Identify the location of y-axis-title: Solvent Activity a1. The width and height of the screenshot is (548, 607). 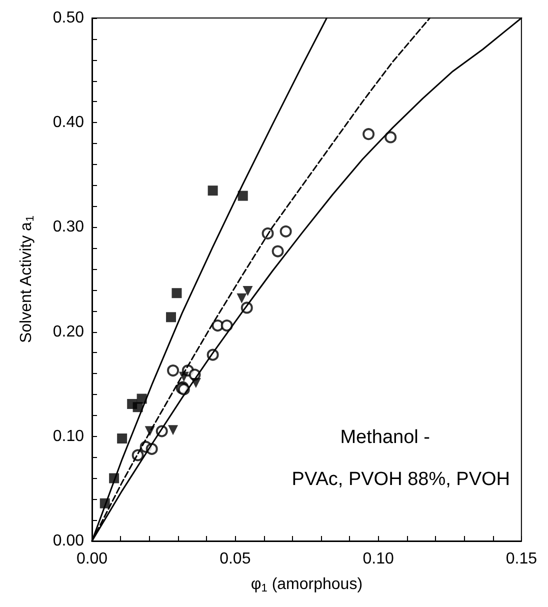
(27, 280).